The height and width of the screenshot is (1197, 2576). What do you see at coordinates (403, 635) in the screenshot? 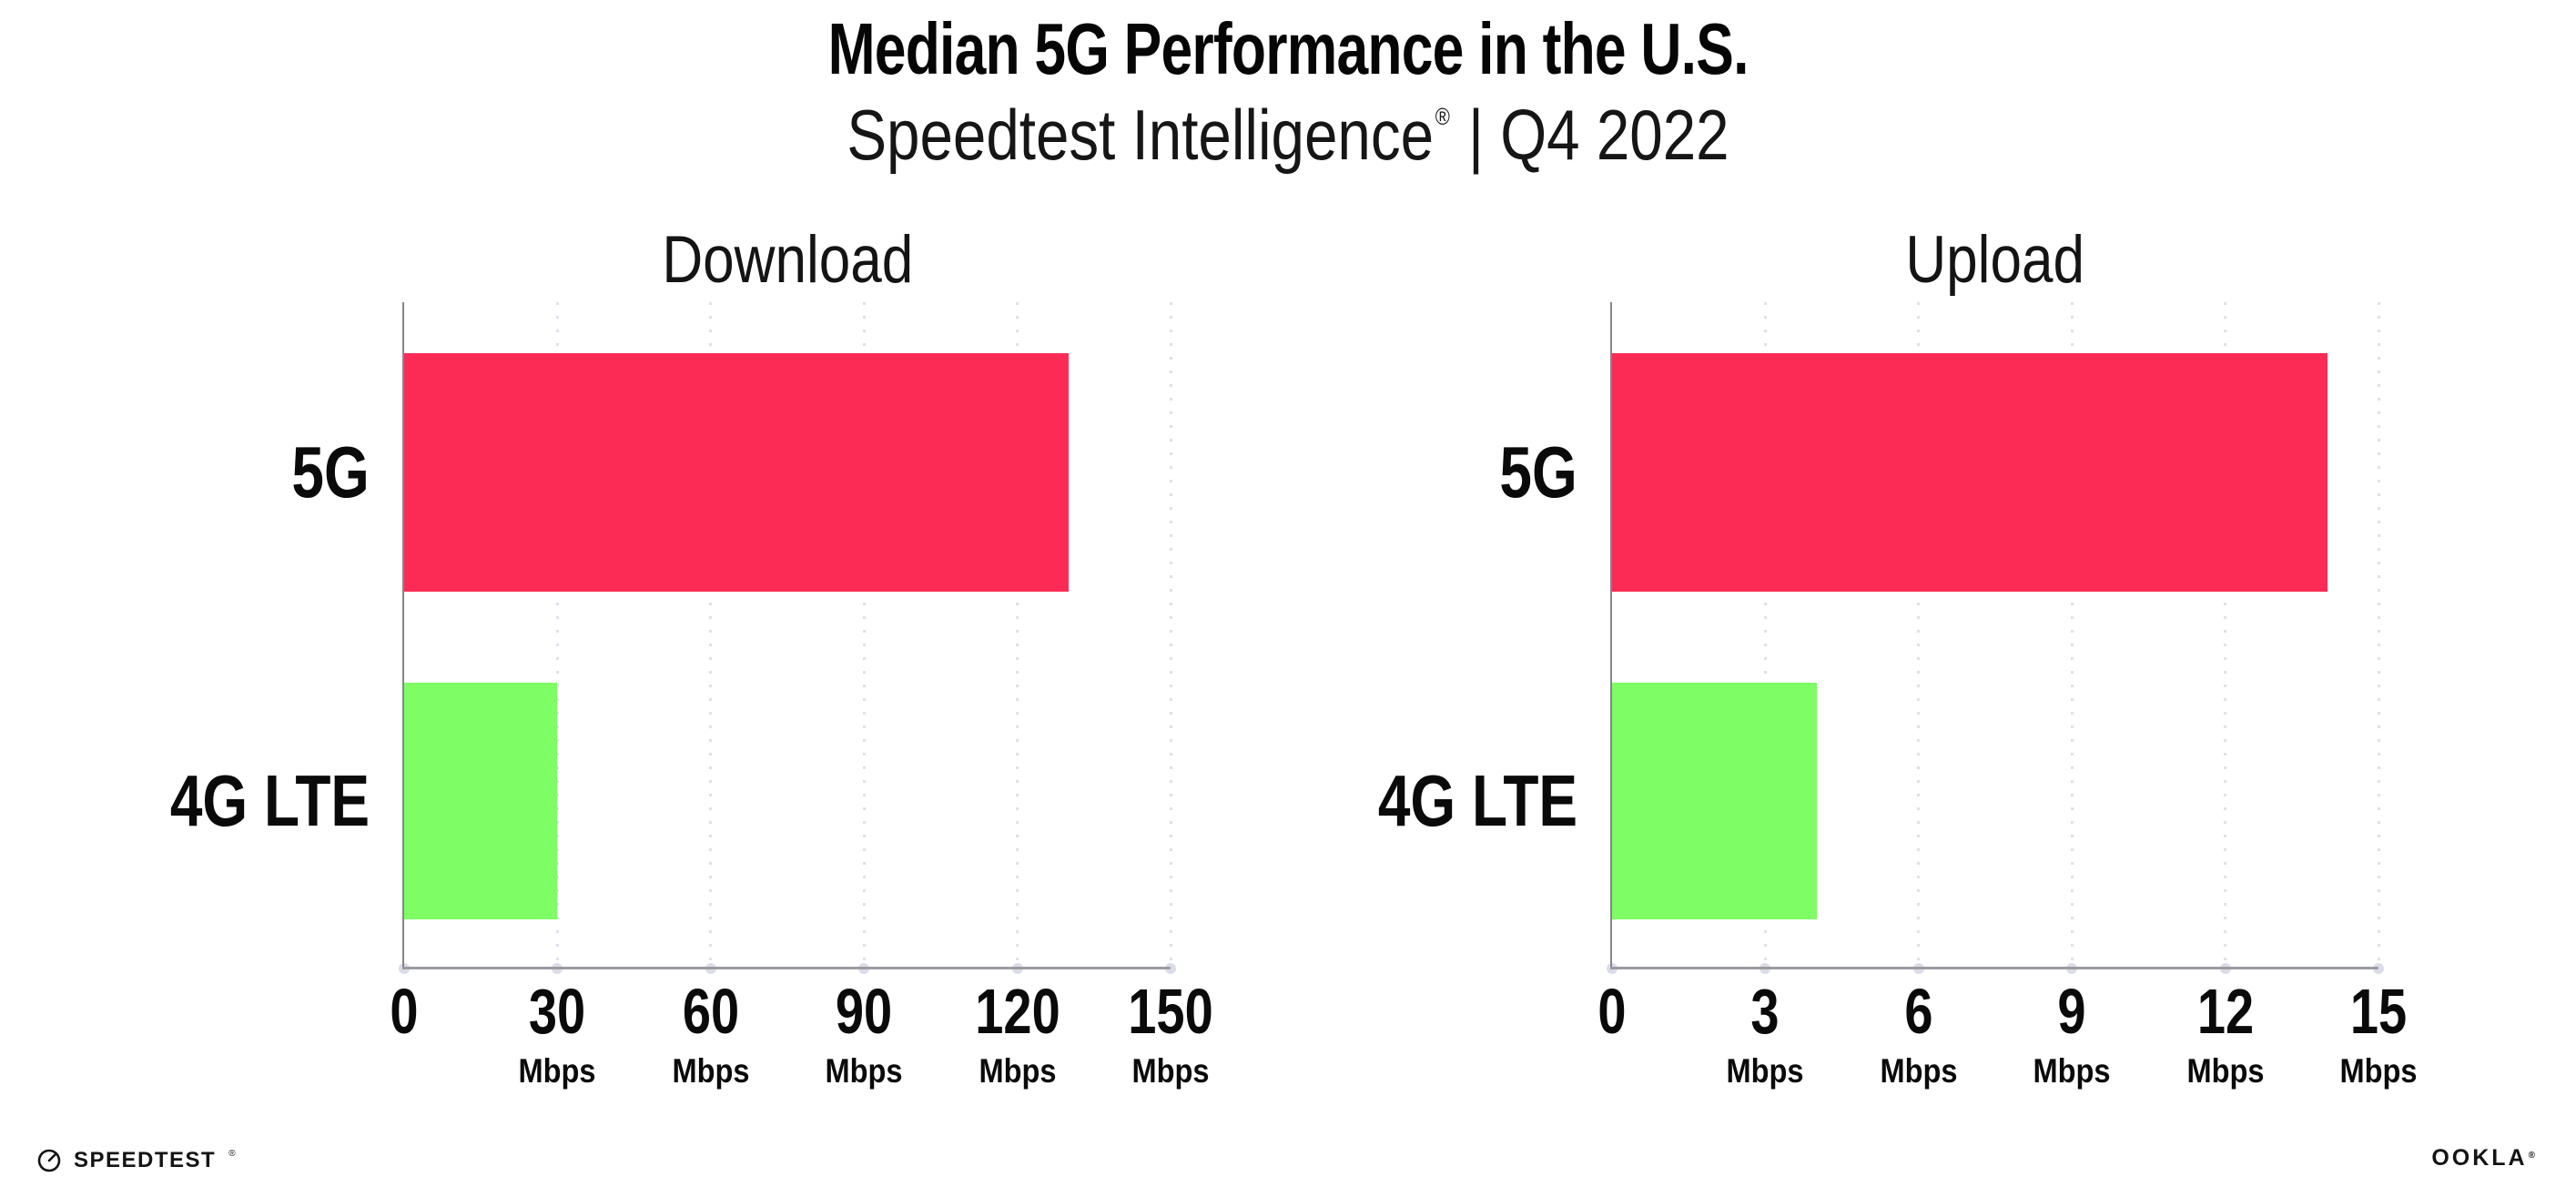
I see `download-y-axis-line` at bounding box center [403, 635].